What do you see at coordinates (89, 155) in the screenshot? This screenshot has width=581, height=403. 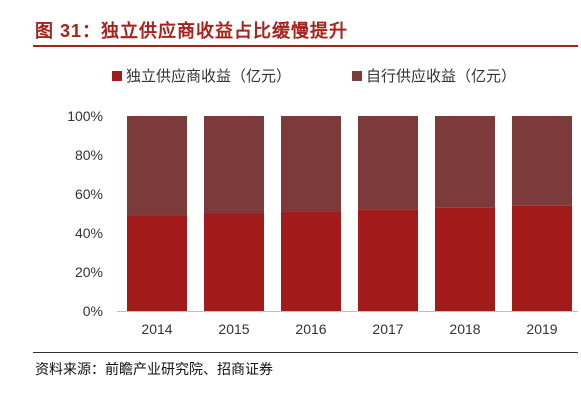 I see `y-tick-label: 80%` at bounding box center [89, 155].